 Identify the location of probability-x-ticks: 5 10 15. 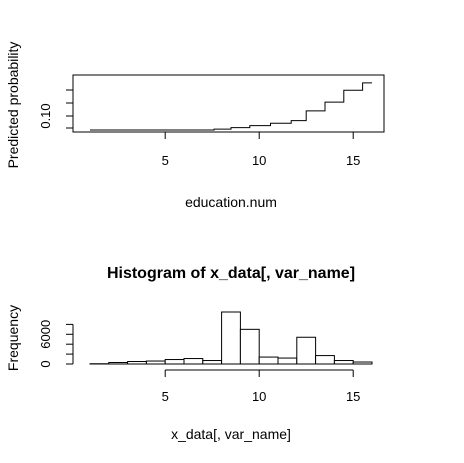
(261, 150).